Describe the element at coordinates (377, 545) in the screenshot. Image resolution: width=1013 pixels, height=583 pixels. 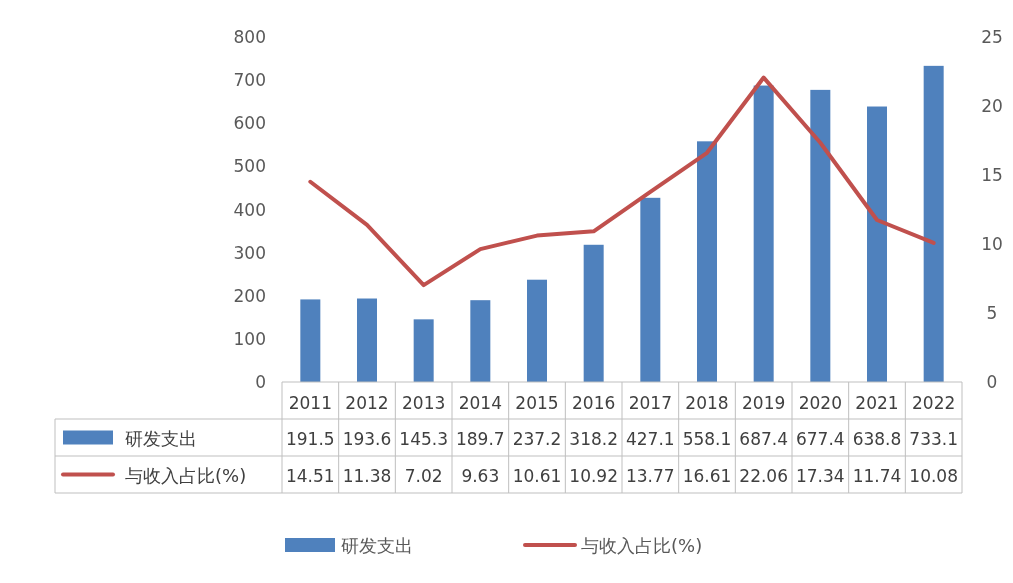
I see `text: 研发支出` at that location.